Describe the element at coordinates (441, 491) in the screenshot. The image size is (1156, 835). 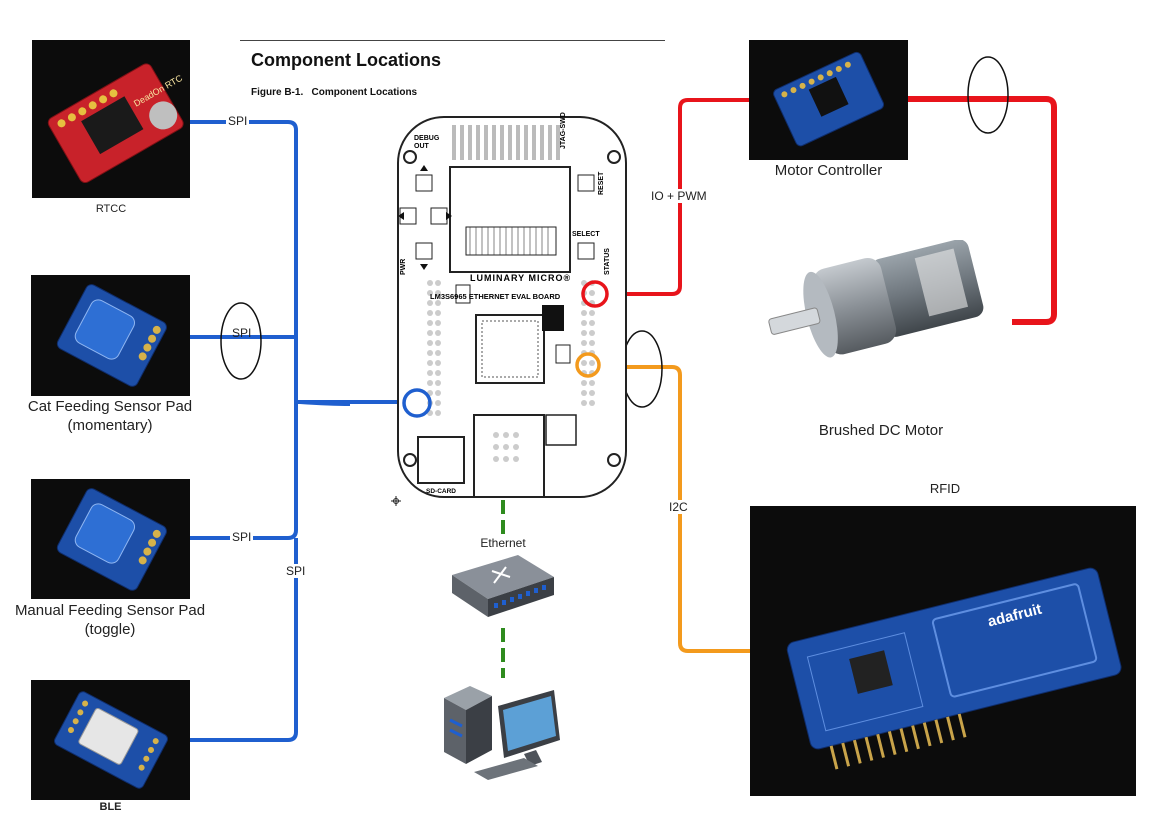
I see `sdcard-label: SD-CARD` at that location.